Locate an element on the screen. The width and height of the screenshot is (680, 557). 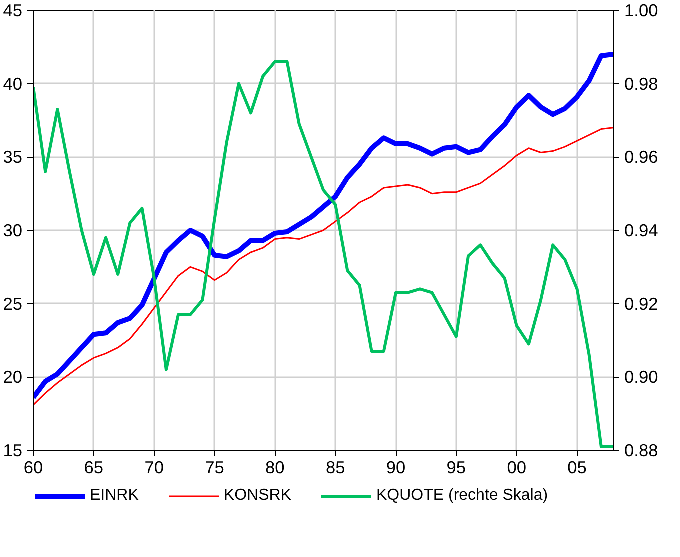
x-tick-label: 85 is located at coordinates (336, 468).